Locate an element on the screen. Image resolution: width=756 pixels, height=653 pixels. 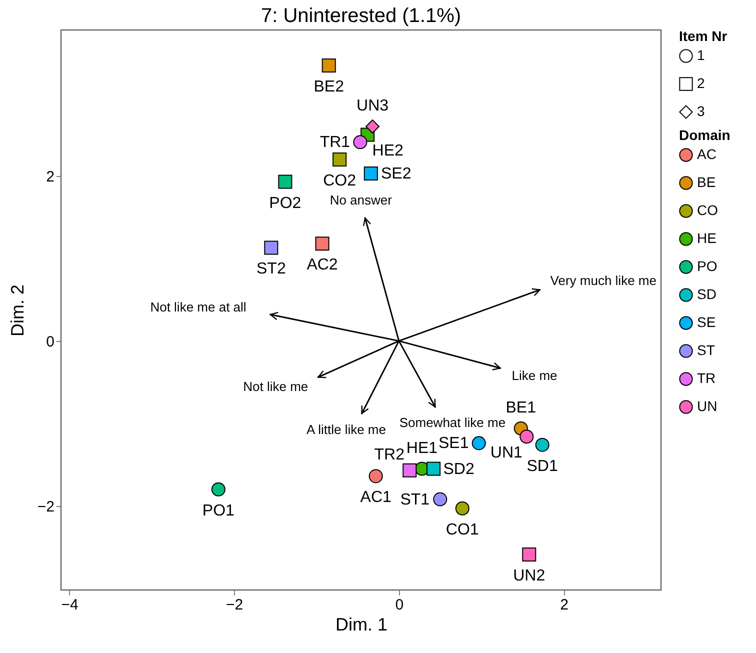
x-tick-label: 2 is located at coordinates (564, 605).